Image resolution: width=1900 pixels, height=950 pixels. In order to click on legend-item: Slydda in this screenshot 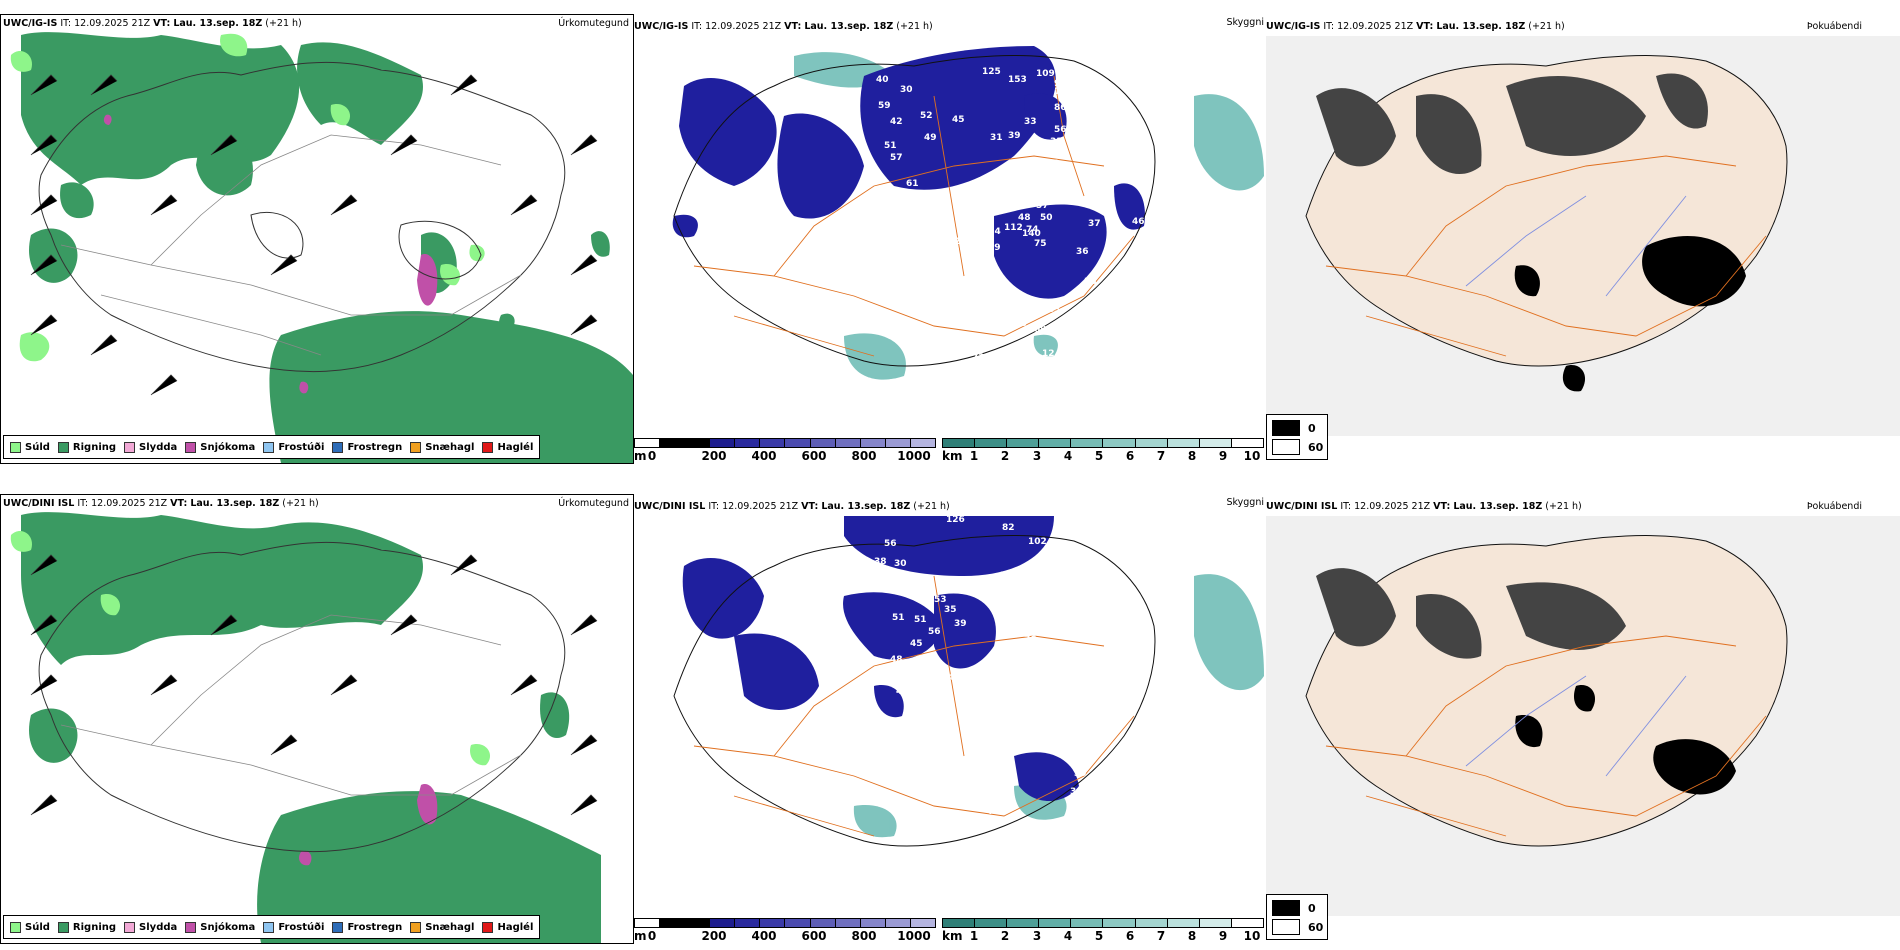, I will do `click(150, 447)`.